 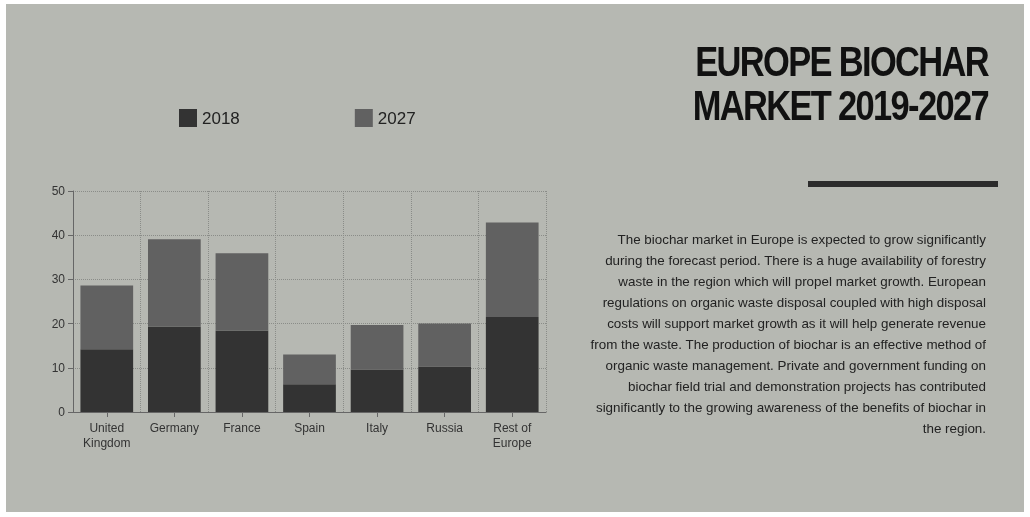 I want to click on y-tick-label: 20, so click(x=58, y=323).